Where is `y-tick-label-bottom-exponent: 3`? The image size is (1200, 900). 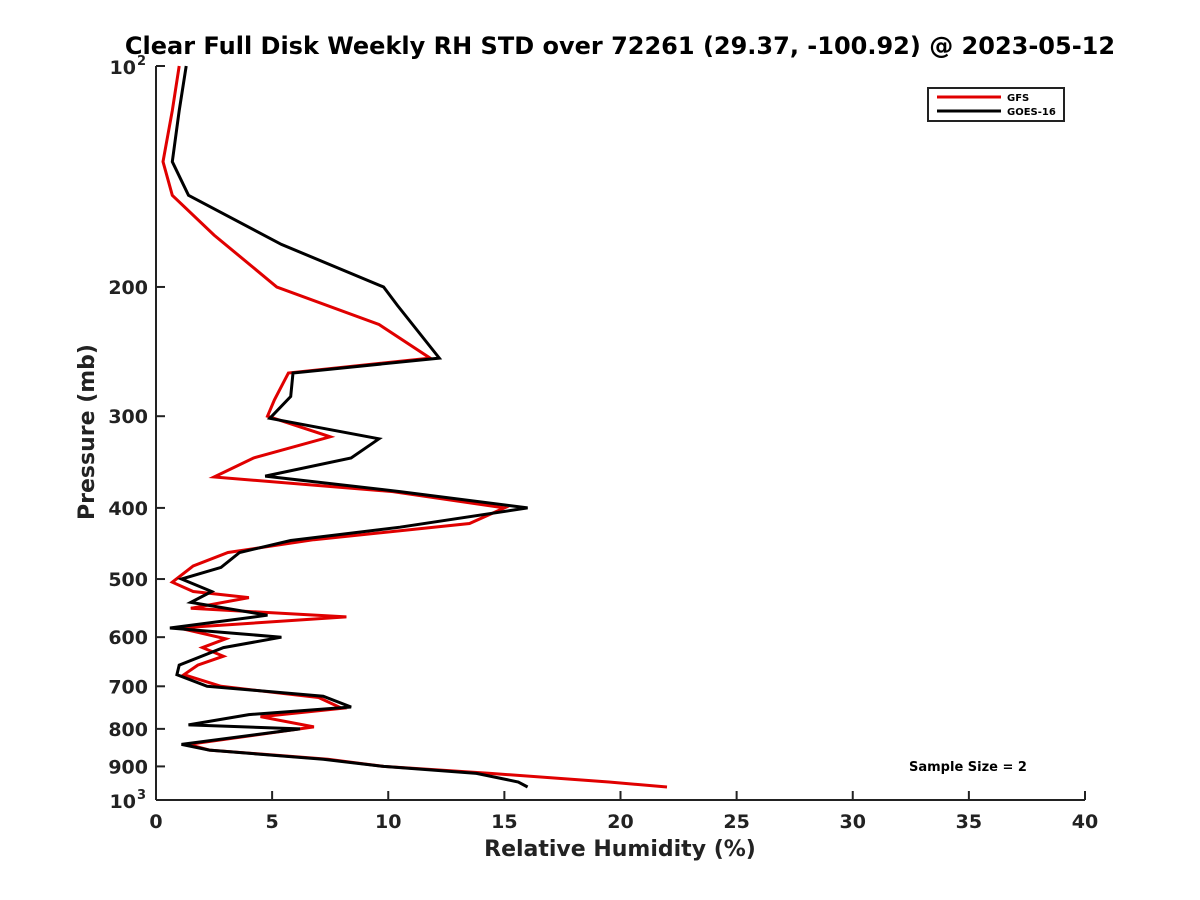 y-tick-label-bottom-exponent: 3 is located at coordinates (141, 795).